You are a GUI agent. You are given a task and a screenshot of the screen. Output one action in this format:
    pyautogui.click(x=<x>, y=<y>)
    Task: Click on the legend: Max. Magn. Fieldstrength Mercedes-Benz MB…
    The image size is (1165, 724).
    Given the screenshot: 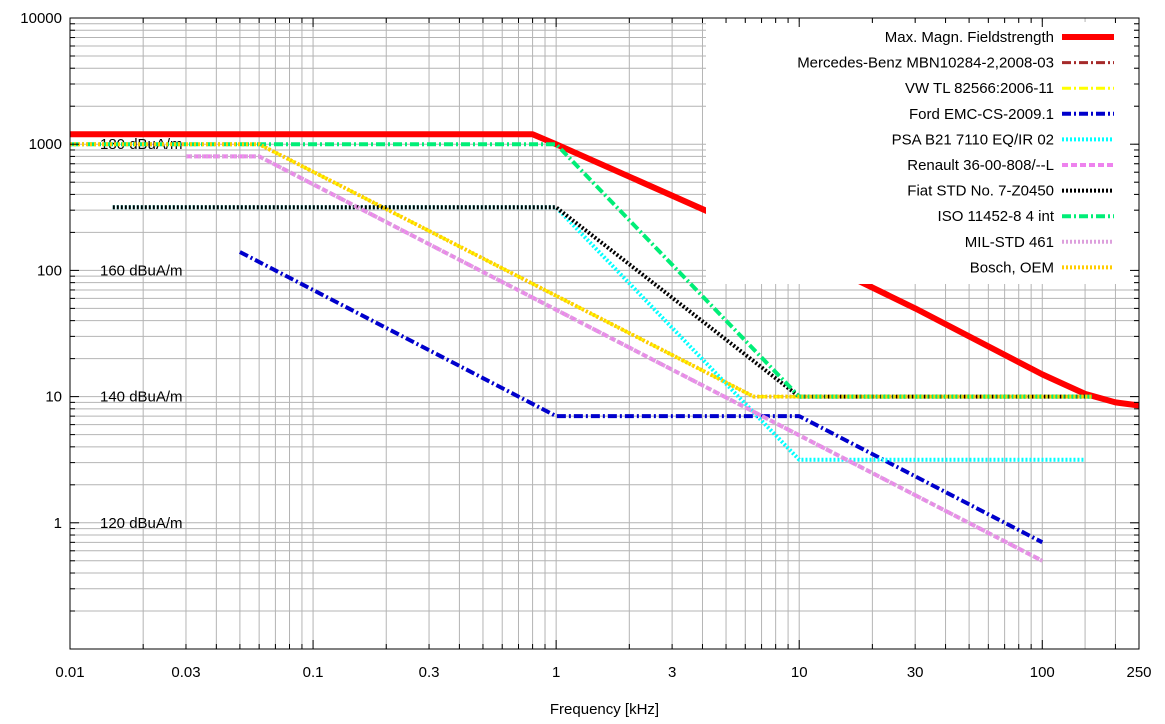 What is the action you would take?
    pyautogui.click(x=920, y=153)
    